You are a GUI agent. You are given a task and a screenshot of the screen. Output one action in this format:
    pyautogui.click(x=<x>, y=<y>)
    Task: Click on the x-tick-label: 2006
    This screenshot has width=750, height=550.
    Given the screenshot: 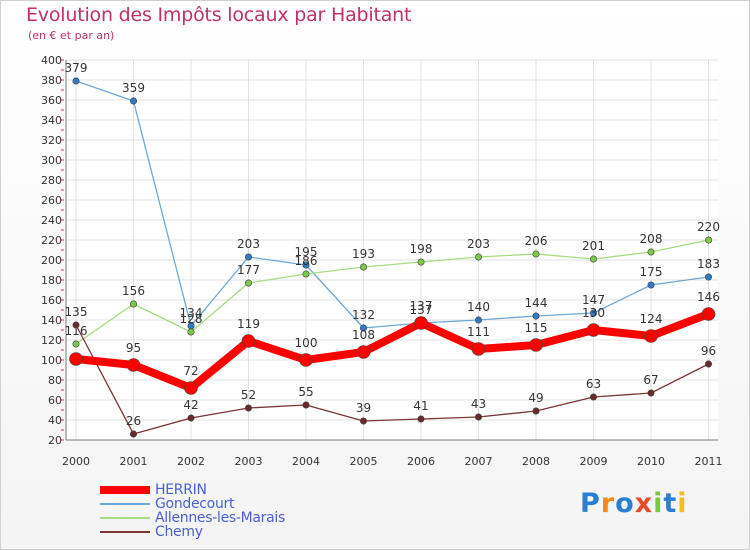 What is the action you would take?
    pyautogui.click(x=421, y=461)
    